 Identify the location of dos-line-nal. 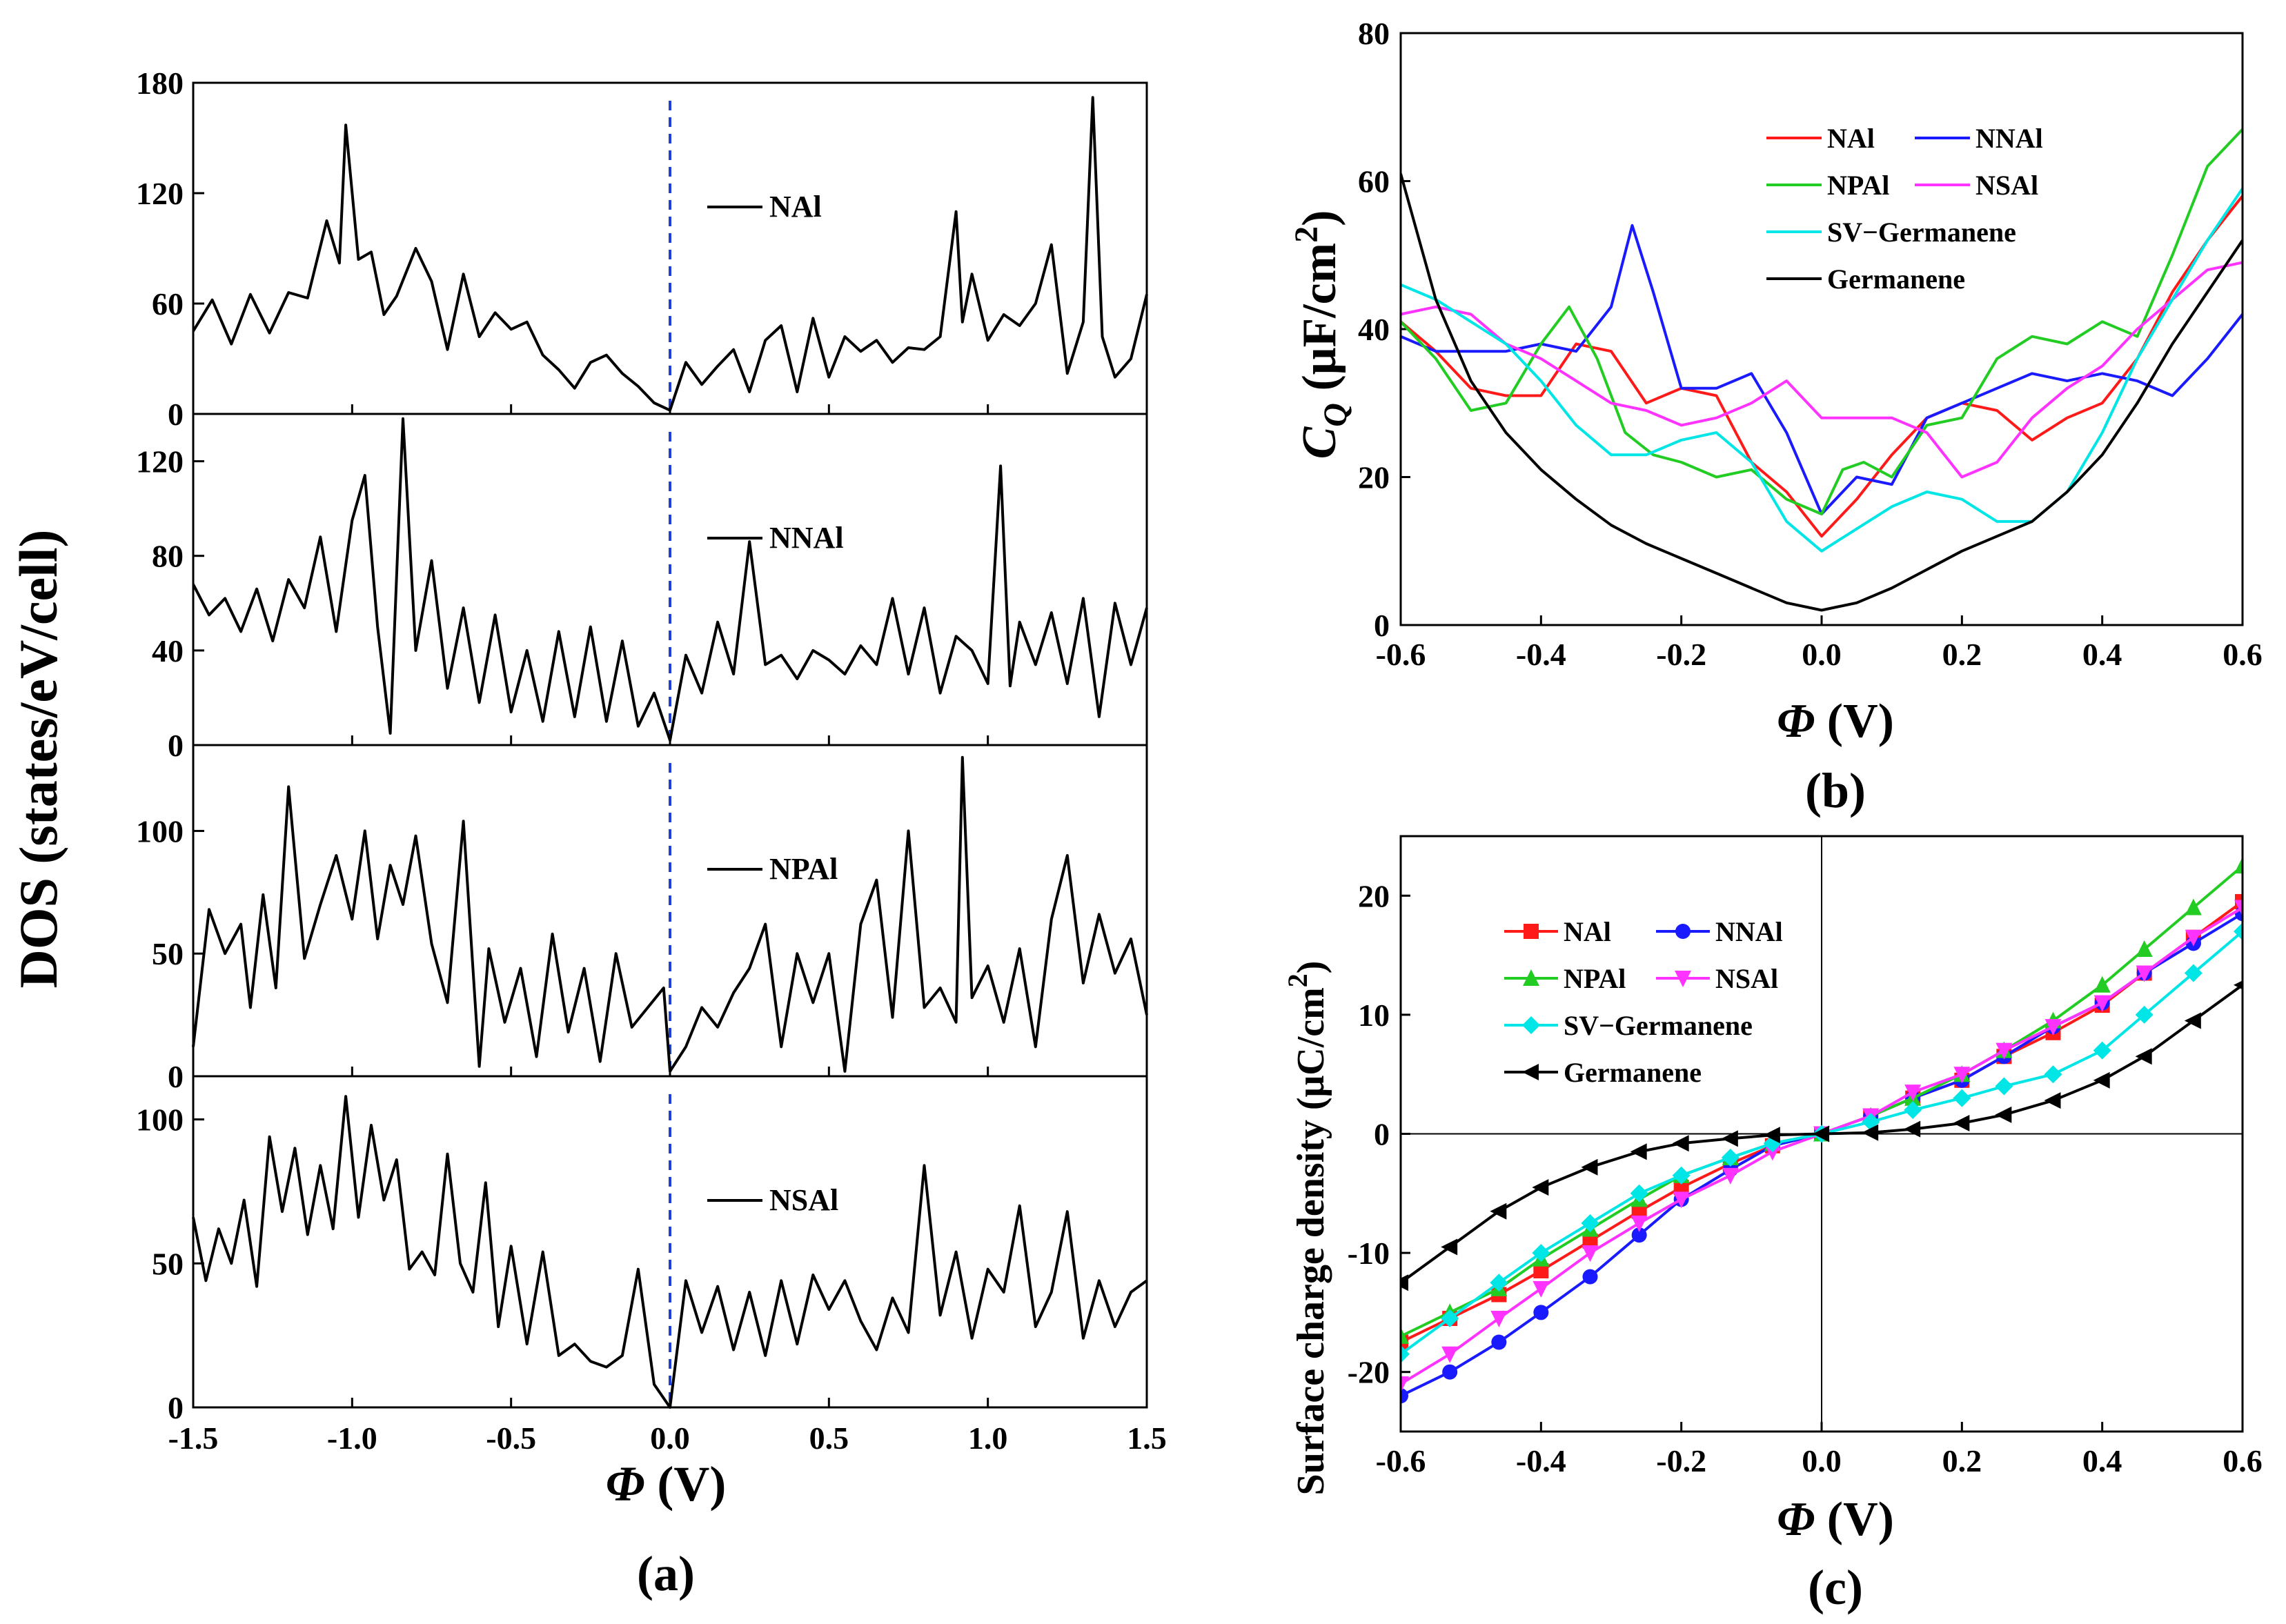
(670, 254).